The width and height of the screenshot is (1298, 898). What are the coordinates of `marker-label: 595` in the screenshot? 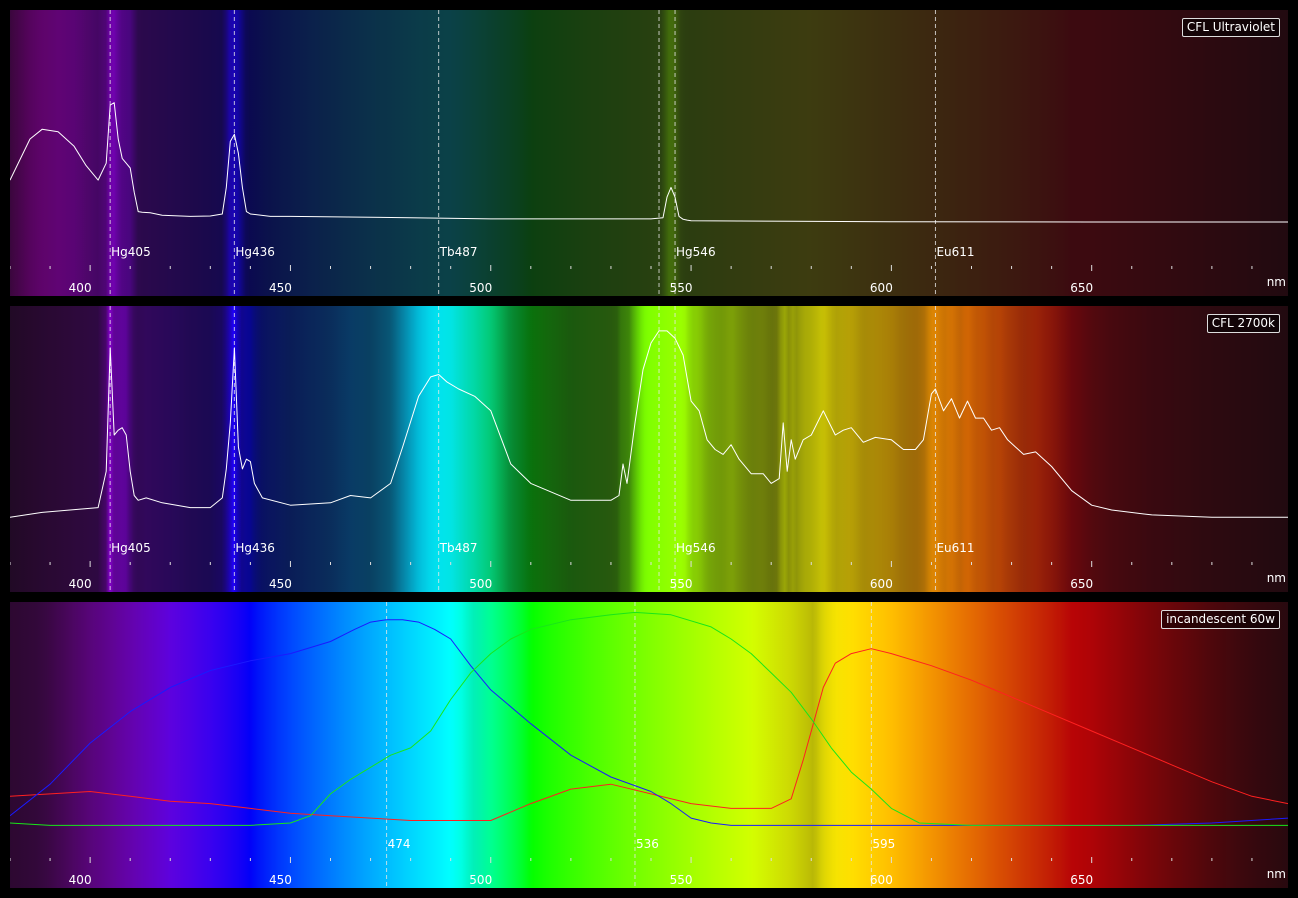 It's located at (883, 844).